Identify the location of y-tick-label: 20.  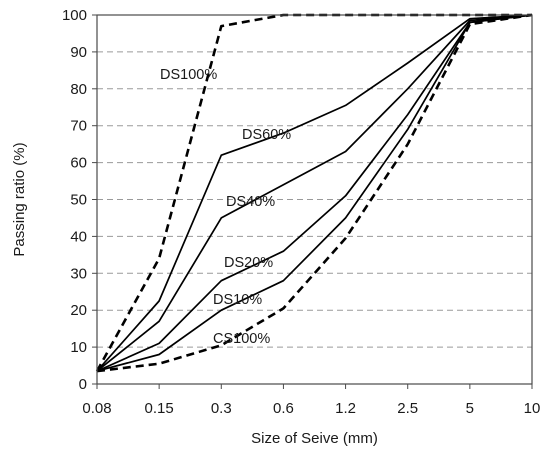
(78, 310).